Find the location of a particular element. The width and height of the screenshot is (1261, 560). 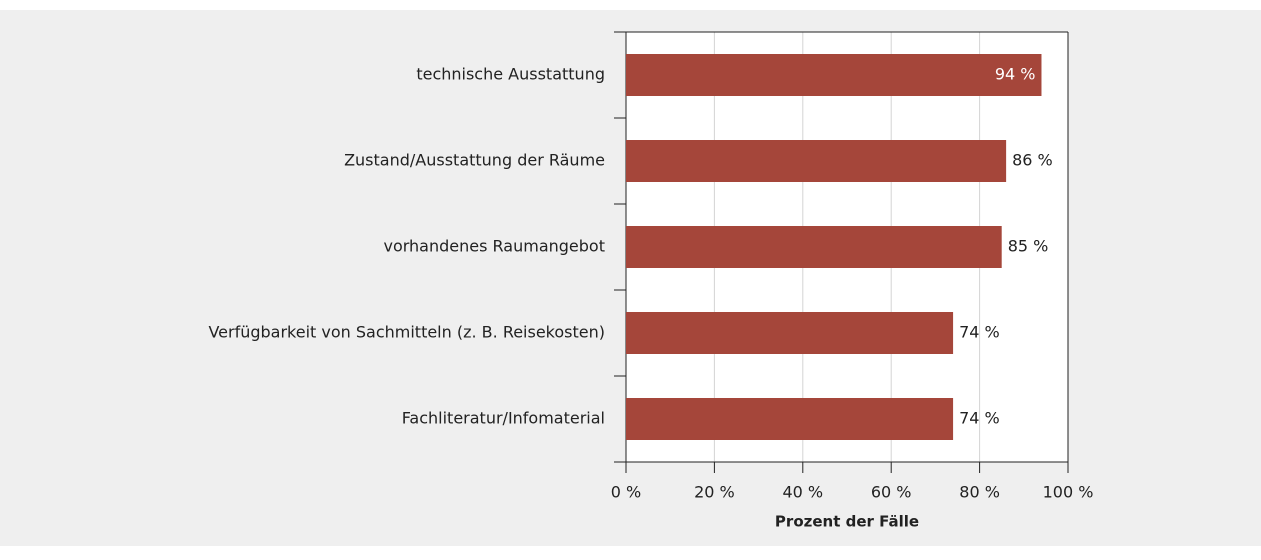

value-label: 86 % is located at coordinates (1032, 160).